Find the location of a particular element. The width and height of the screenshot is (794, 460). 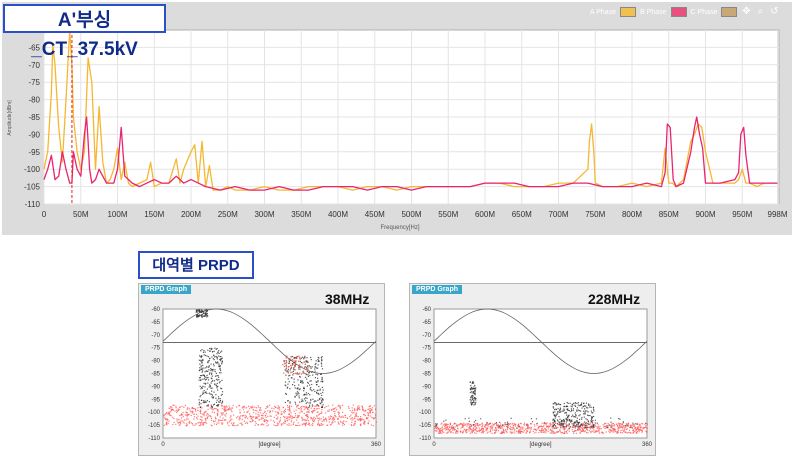

x-tick-label: 500M is located at coordinates (411, 214).